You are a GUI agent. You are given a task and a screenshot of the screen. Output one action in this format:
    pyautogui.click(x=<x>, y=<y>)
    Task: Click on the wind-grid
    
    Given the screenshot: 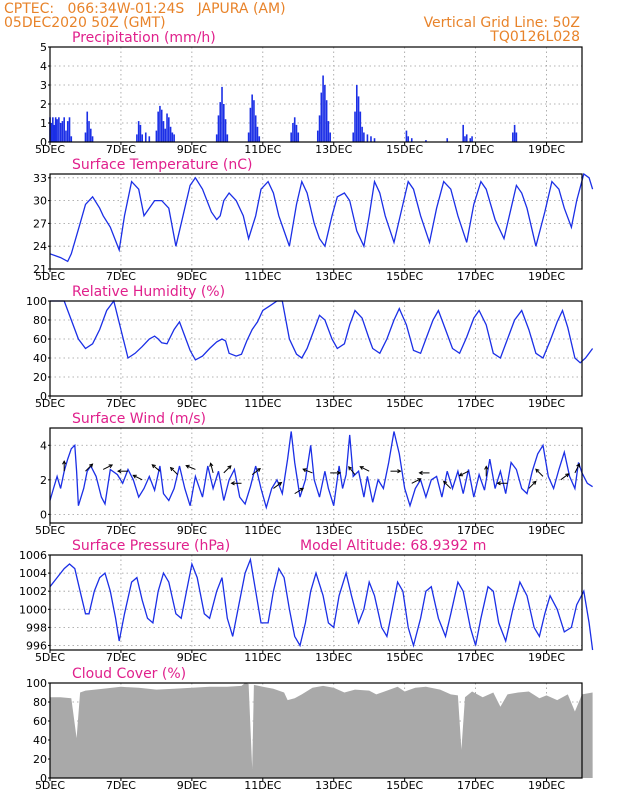 What is the action you would take?
    pyautogui.click(x=316, y=475)
    